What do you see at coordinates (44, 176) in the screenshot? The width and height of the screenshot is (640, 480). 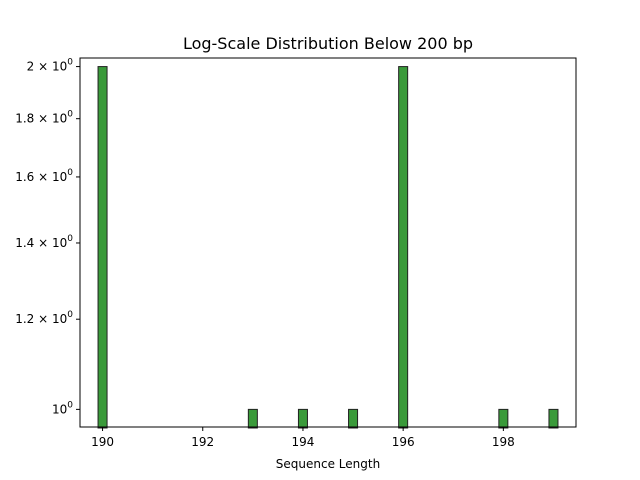 I see `y-tick-label: 1.6 × 100` at bounding box center [44, 176].